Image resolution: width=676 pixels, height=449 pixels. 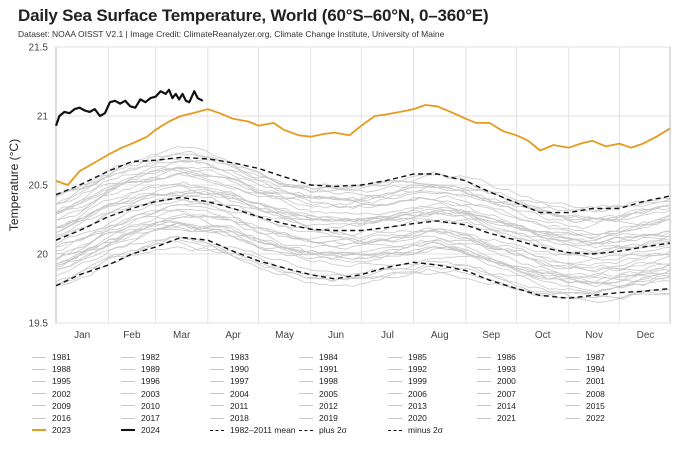 What do you see at coordinates (595, 381) in the screenshot?
I see `legend-label: 2001` at bounding box center [595, 381].